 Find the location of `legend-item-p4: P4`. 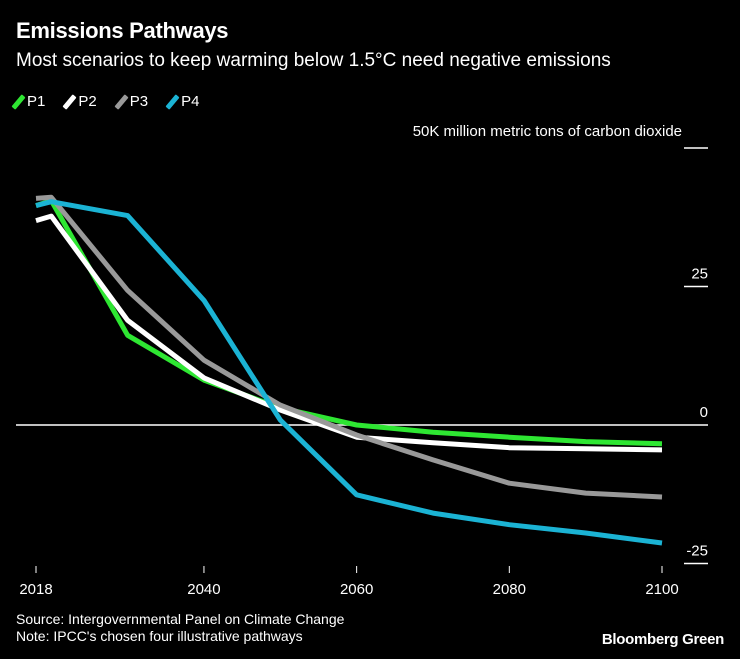

legend-item-p4: P4 is located at coordinates (182, 101).